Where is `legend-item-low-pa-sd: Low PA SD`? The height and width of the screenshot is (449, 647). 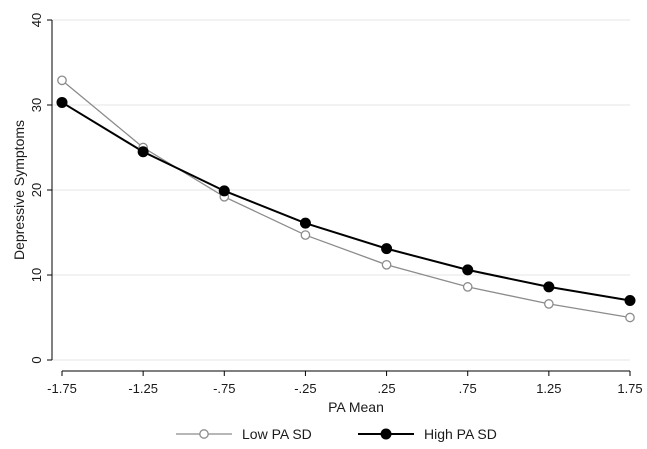
legend-item-low-pa-sd: Low PA SD is located at coordinates (244, 434).